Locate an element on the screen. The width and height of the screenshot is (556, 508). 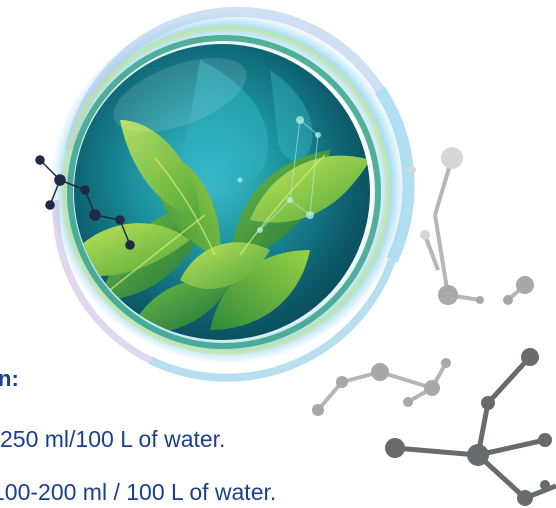
heading-fragment: n: is located at coordinates (9, 378).